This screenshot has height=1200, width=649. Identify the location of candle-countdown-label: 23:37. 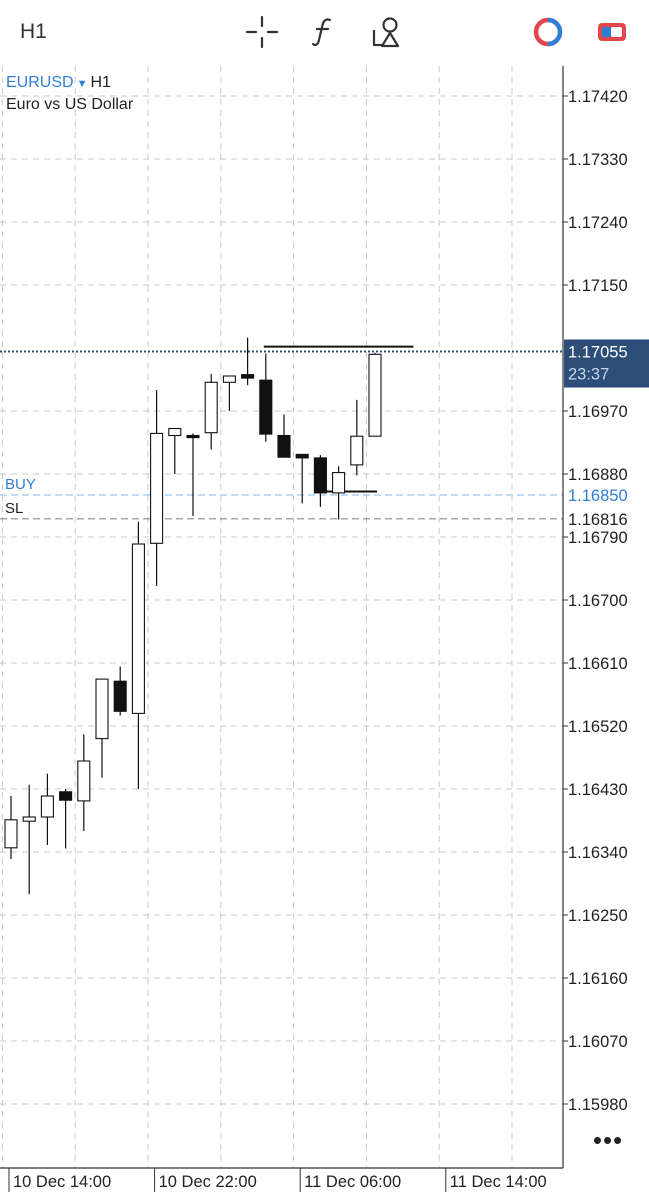
(588, 375).